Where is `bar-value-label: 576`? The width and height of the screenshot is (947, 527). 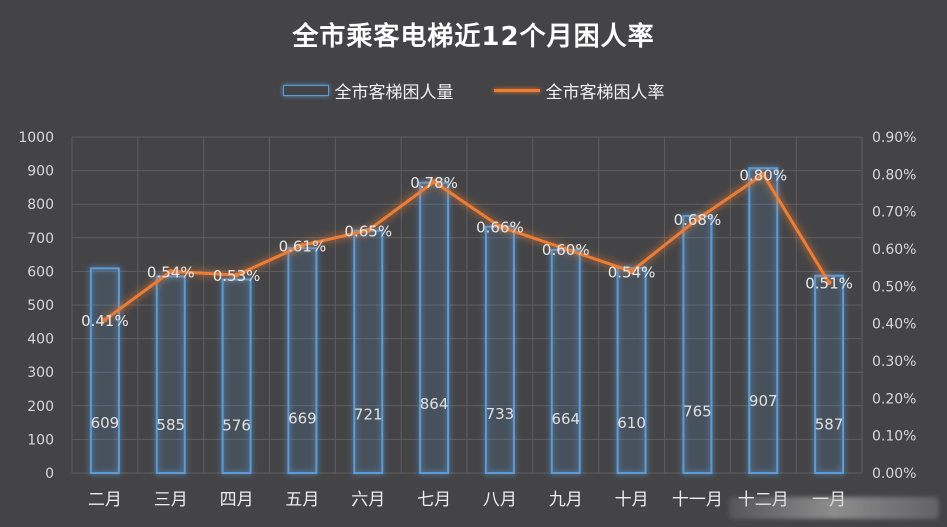 bar-value-label: 576 is located at coordinates (236, 425).